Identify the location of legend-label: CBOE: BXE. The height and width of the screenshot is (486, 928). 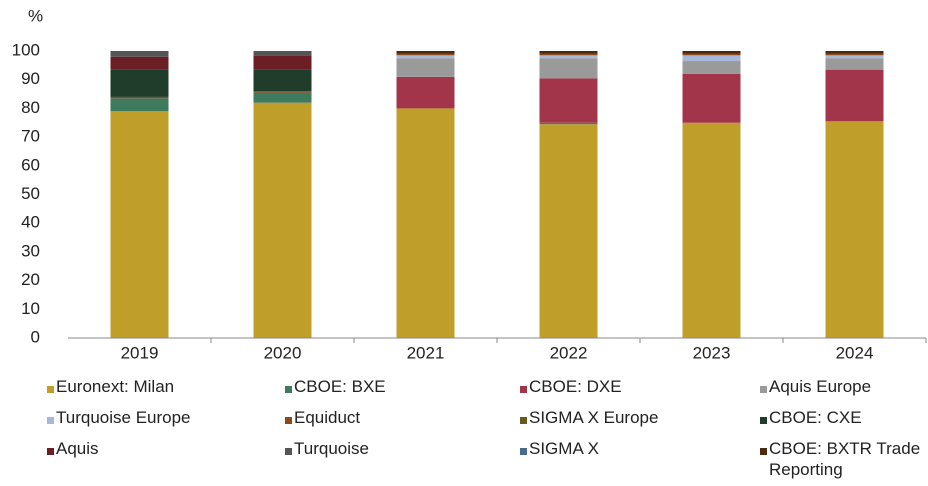
(340, 386).